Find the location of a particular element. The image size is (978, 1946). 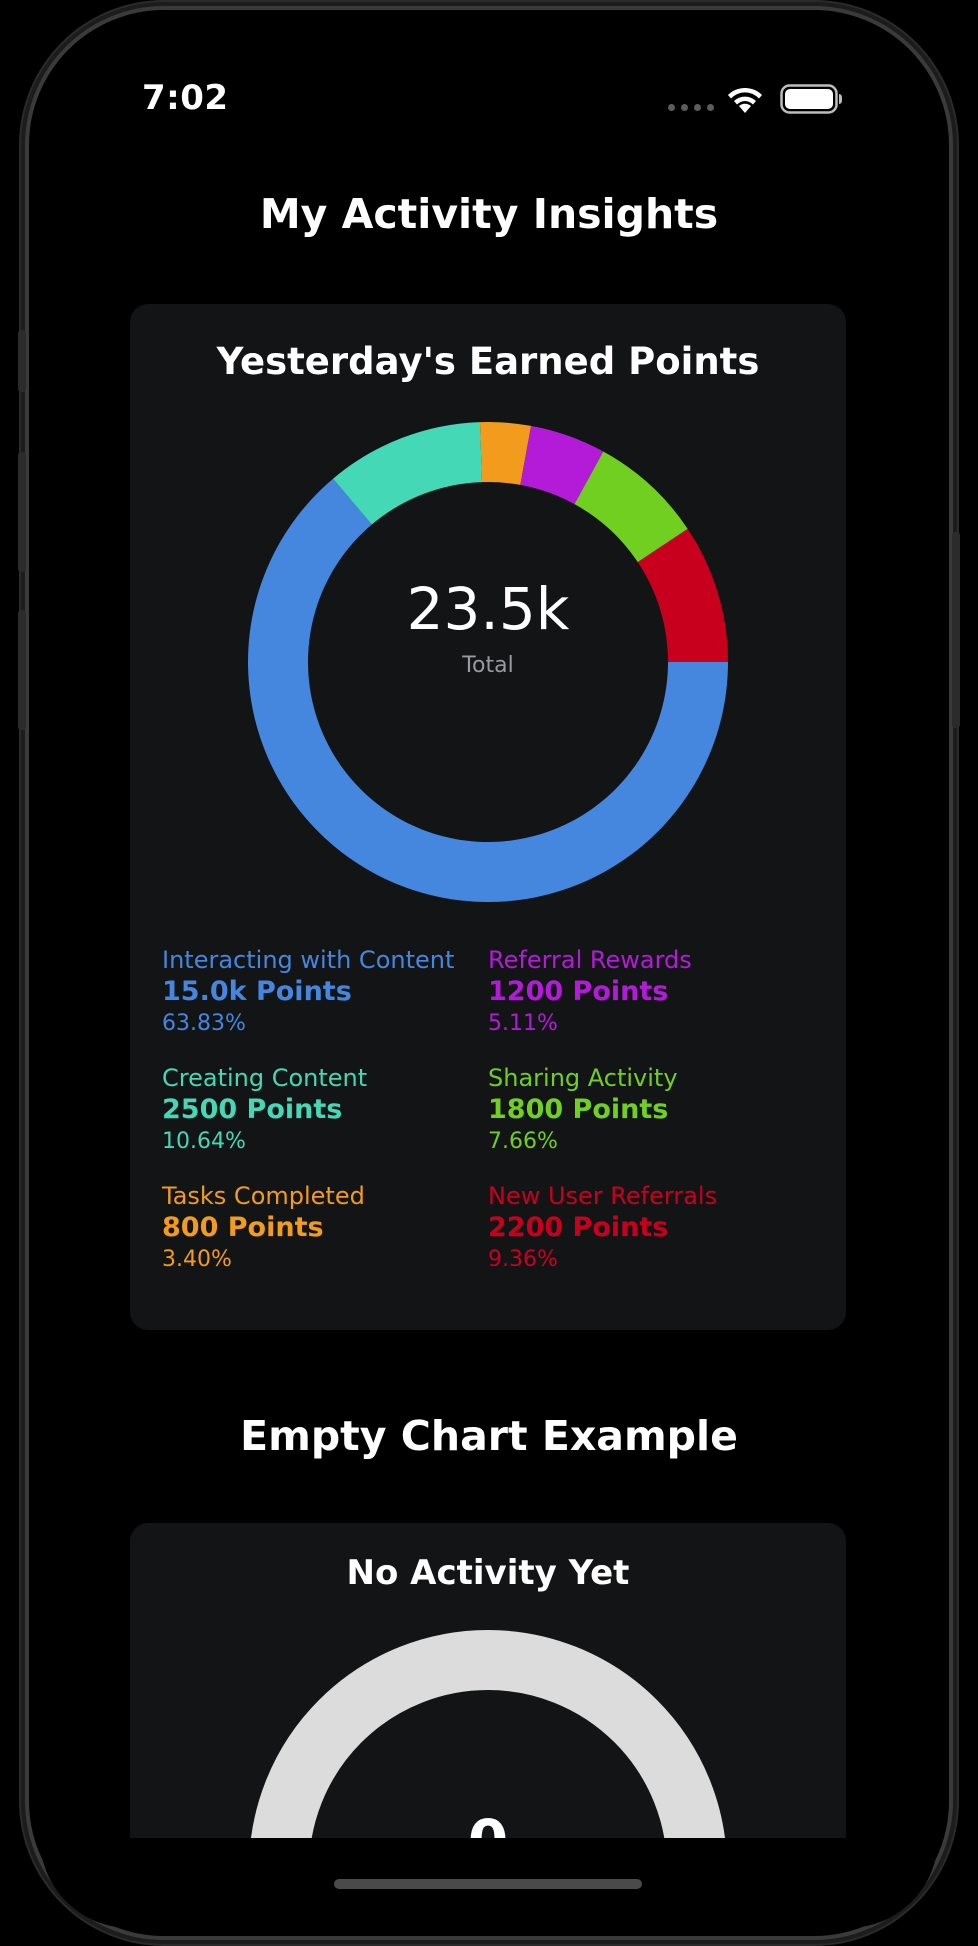

donut-slice-creating-content is located at coordinates (407, 473).